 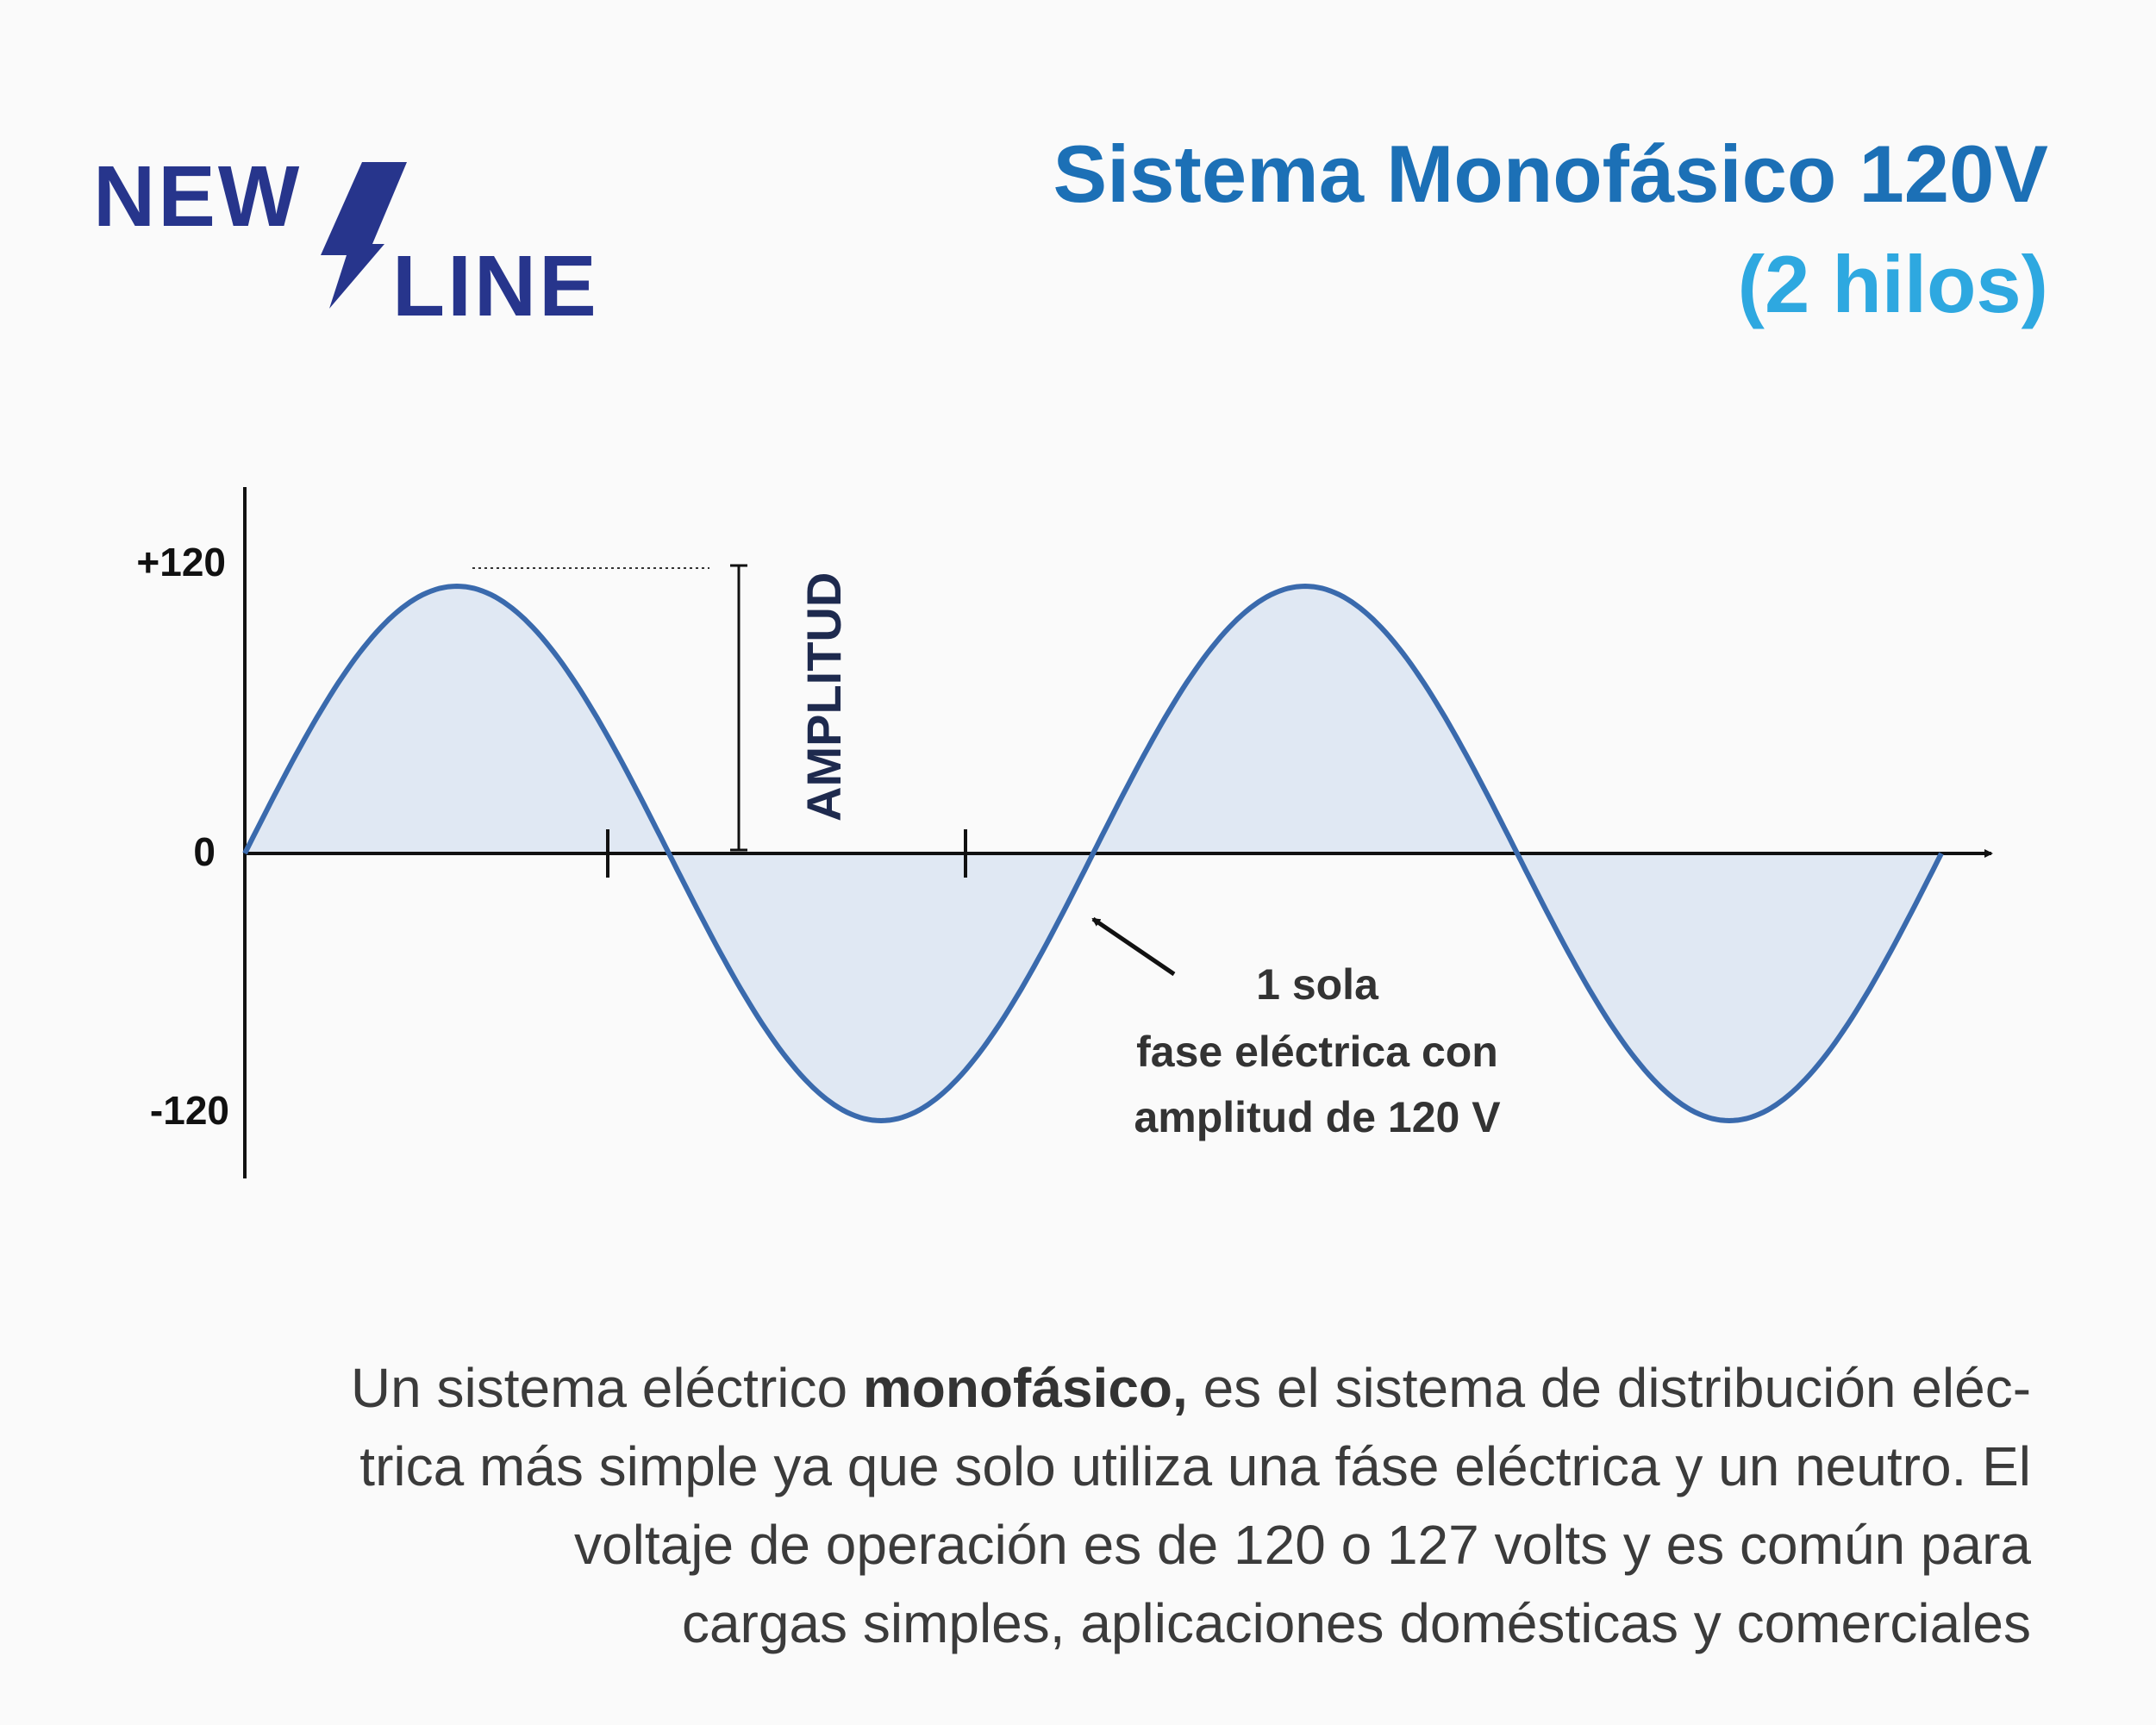 What do you see at coordinates (1025, 1388) in the screenshot?
I see `description-bold: monofásico,` at bounding box center [1025, 1388].